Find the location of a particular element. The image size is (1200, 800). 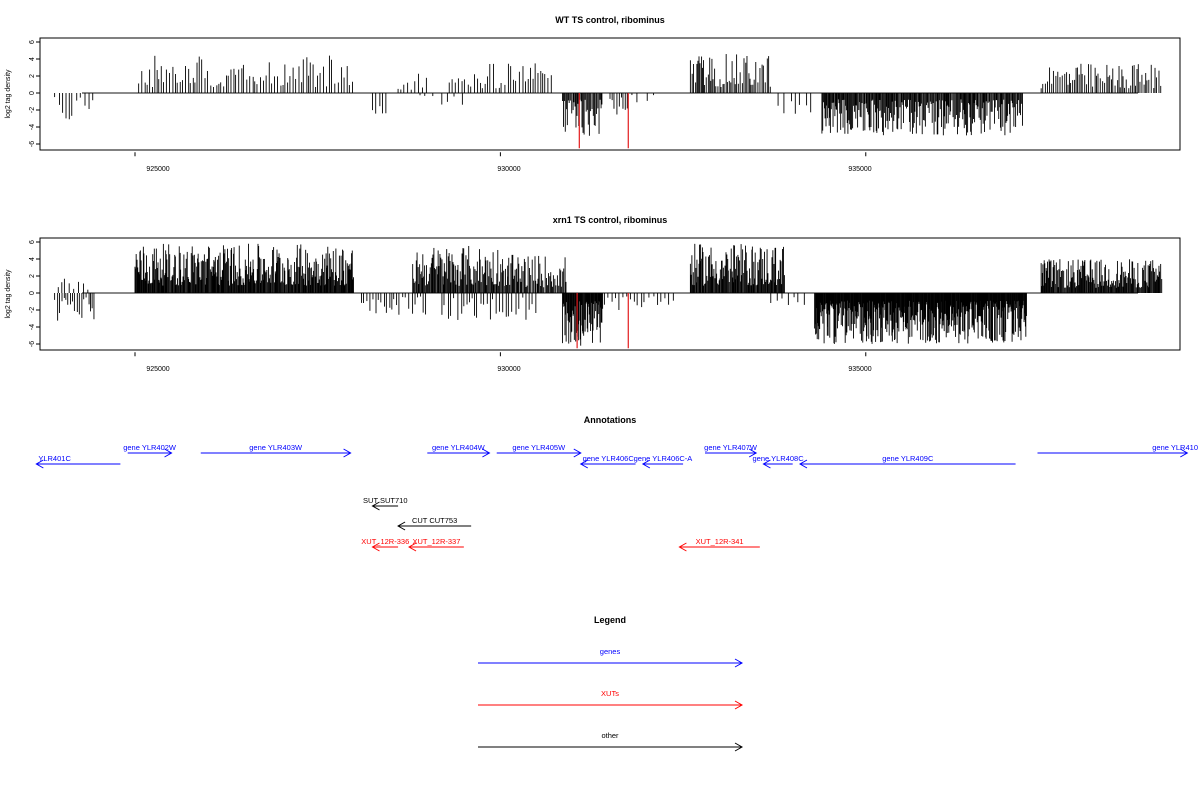

feature-label-gene-ylr408c: gene YLR408C is located at coordinates (778, 458).